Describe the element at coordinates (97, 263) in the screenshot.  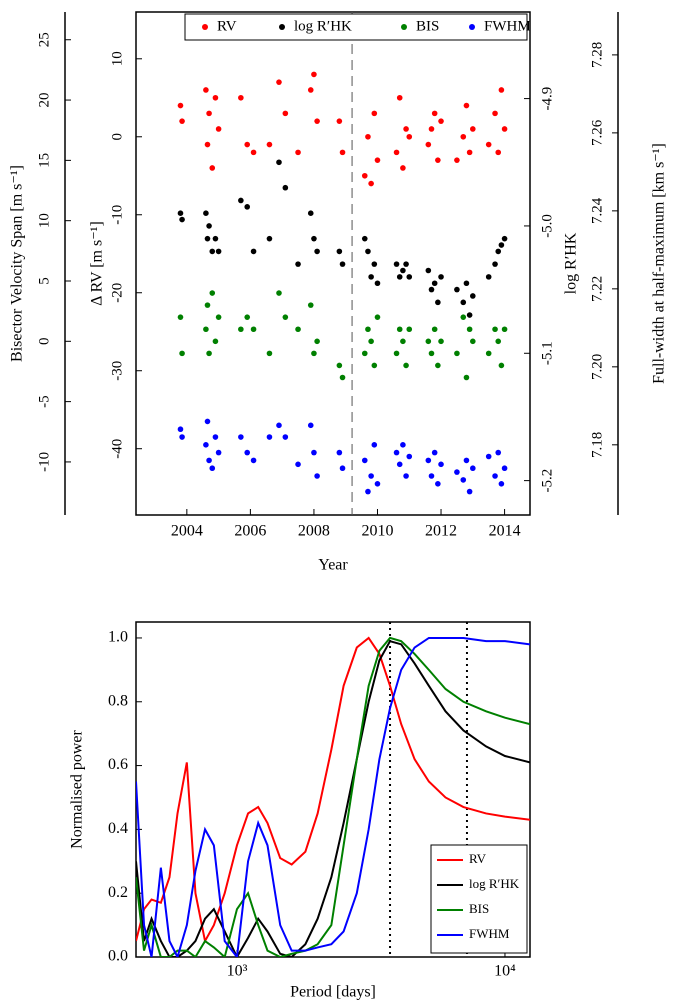
I see `y-axis-label: Δ RV [m s⁻¹]` at that location.